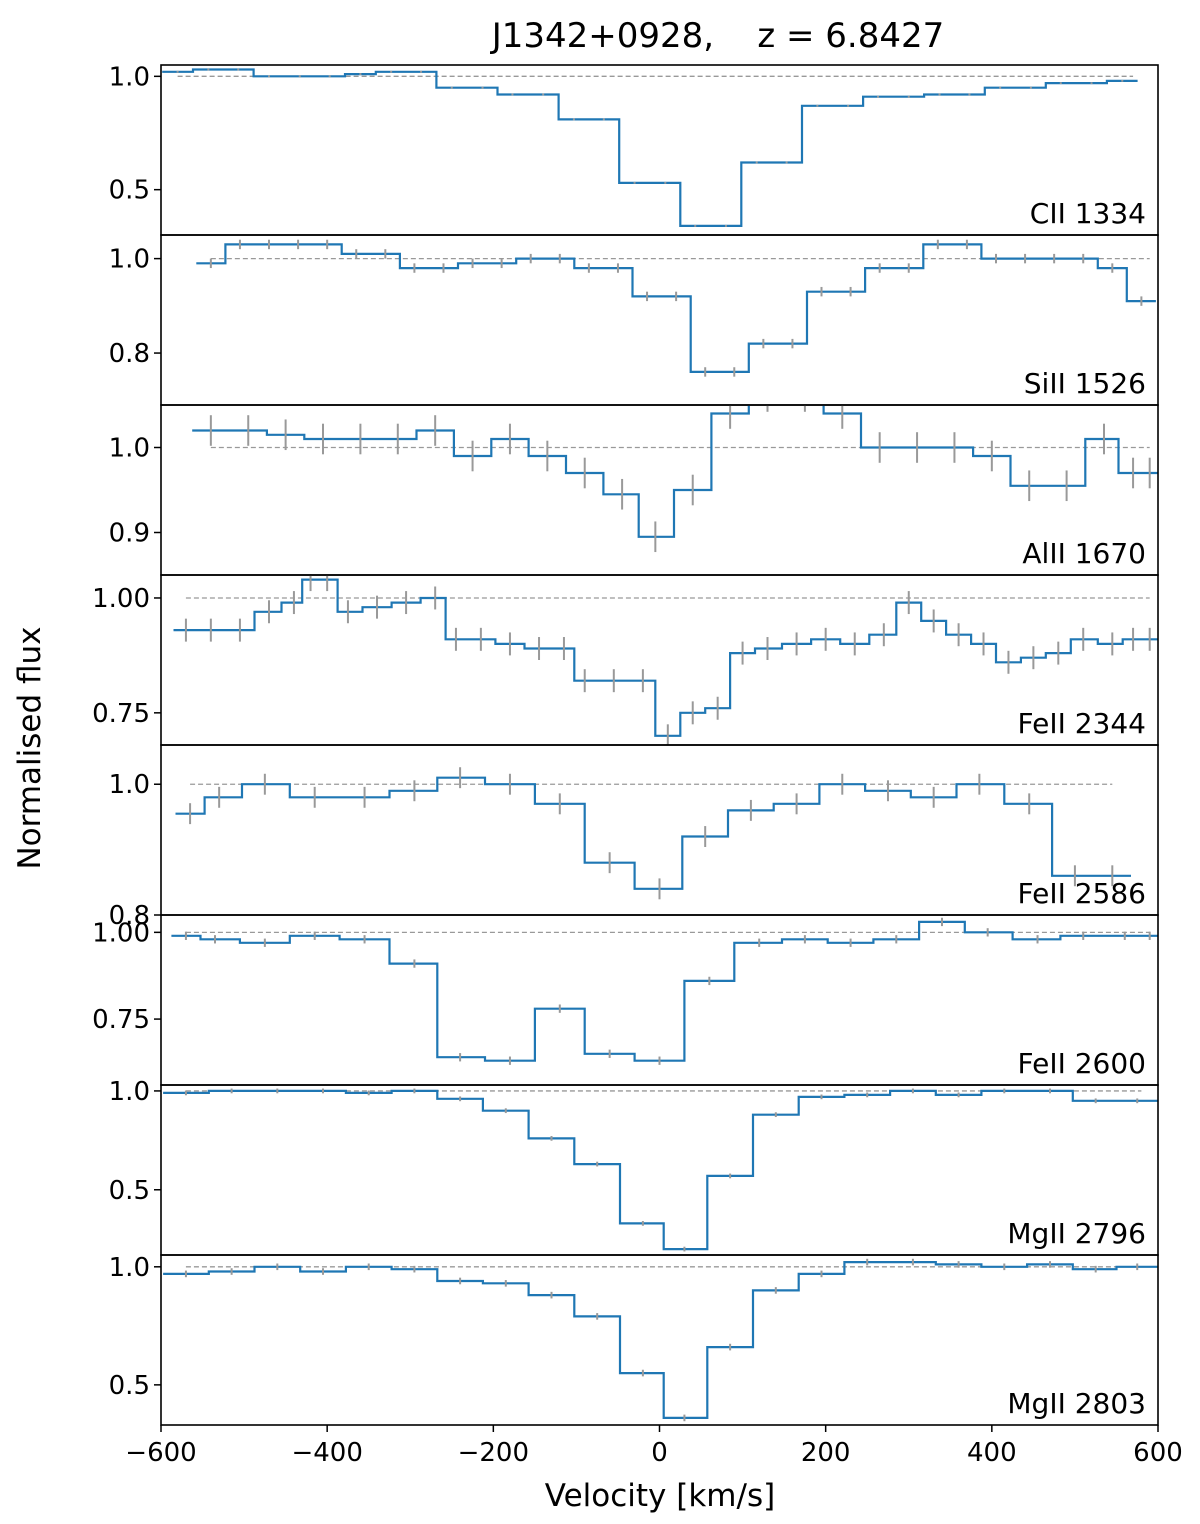 The width and height of the screenshot is (1200, 1524). Describe the element at coordinates (826, 1453) in the screenshot. I see `x-tick-label: 200` at that location.